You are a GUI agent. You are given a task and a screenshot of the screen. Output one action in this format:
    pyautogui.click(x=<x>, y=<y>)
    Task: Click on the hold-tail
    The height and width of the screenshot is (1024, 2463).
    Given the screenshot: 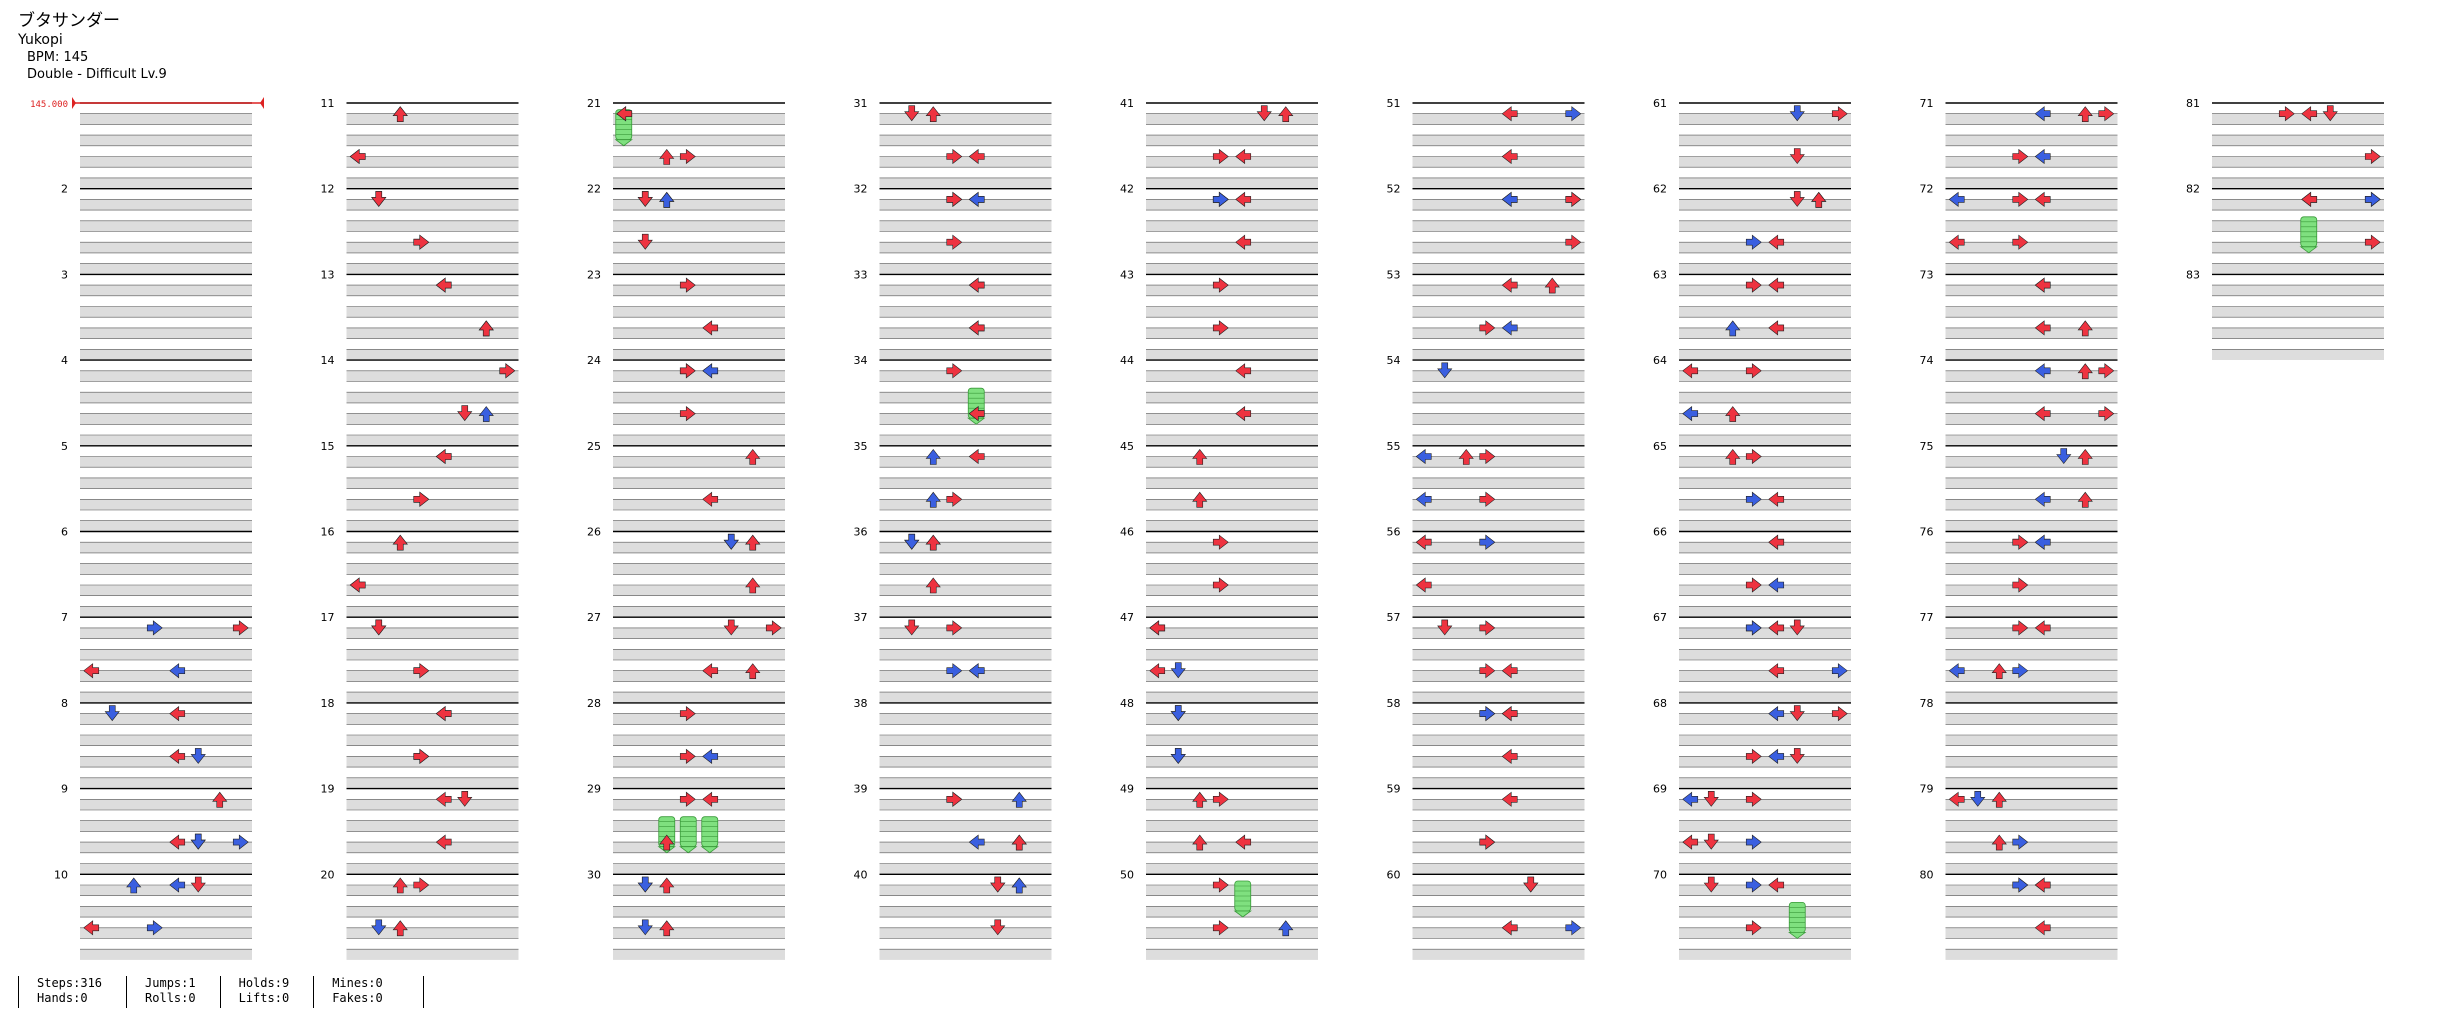 What is the action you would take?
    pyautogui.click(x=709, y=850)
    